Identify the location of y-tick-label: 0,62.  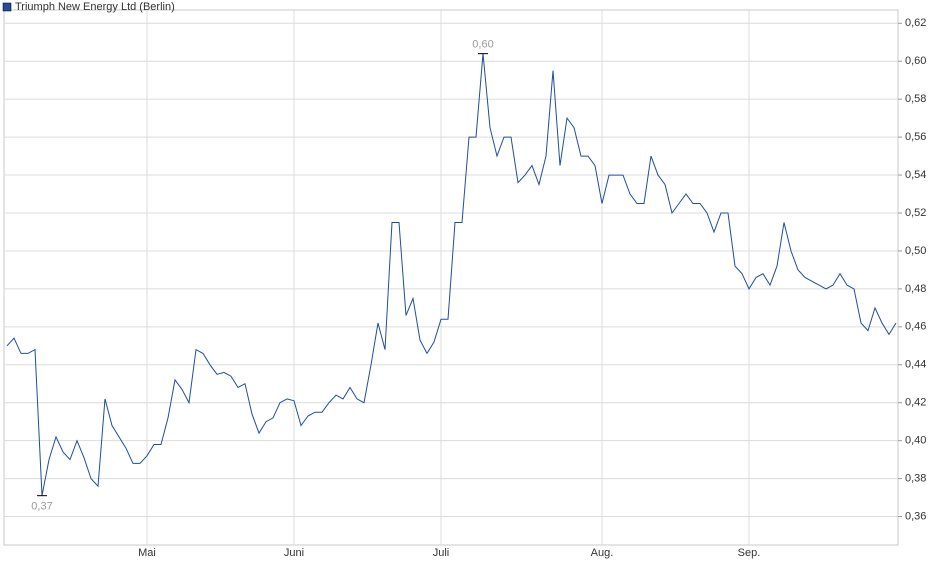
(915, 23).